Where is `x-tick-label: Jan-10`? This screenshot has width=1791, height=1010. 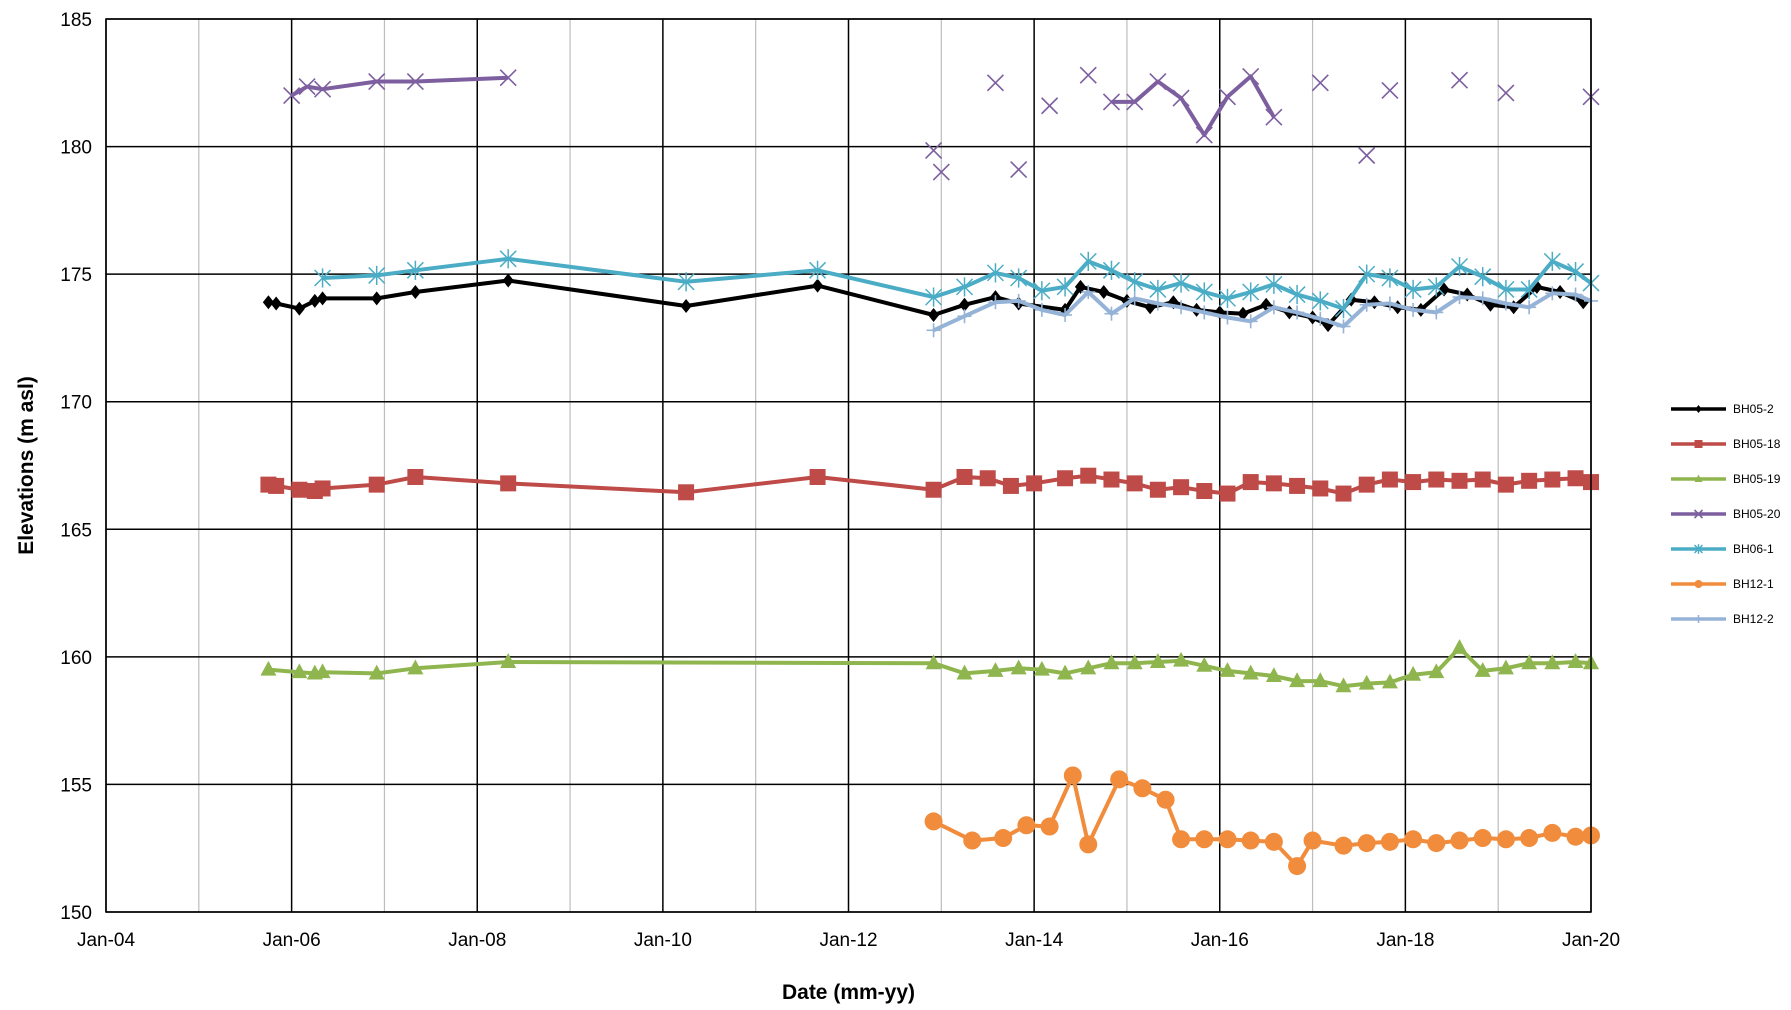
x-tick-label: Jan-10 is located at coordinates (663, 940).